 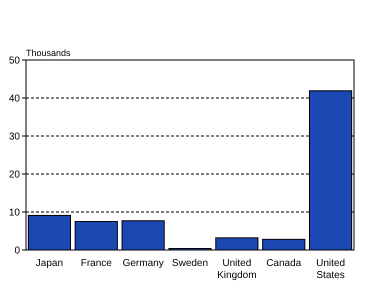 What do you see at coordinates (14, 61) in the screenshot?
I see `y-tick-label: 50` at bounding box center [14, 61].